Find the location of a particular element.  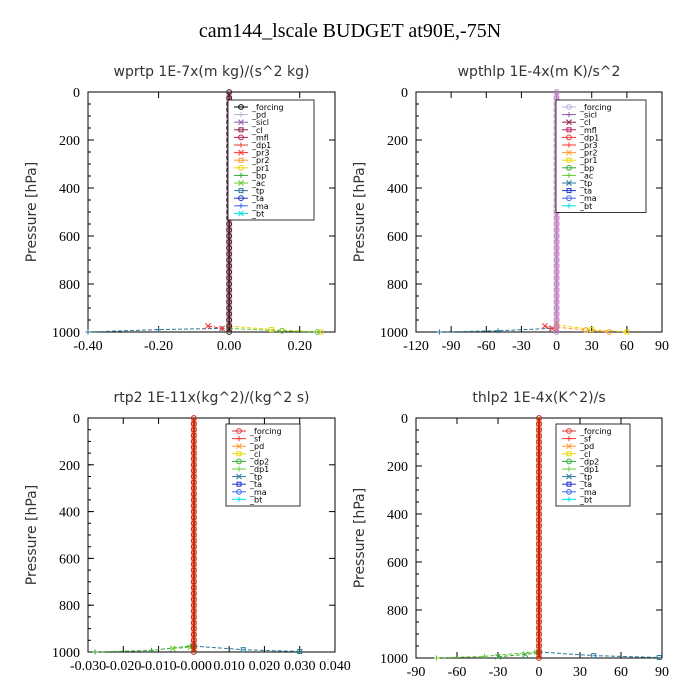

x-tick-label: -0.010 is located at coordinates (158, 666).